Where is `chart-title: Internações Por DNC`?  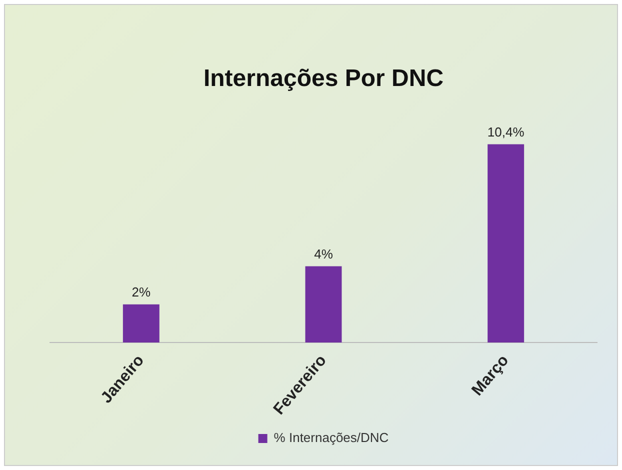 chart-title: Internações Por DNC is located at coordinates (323, 78).